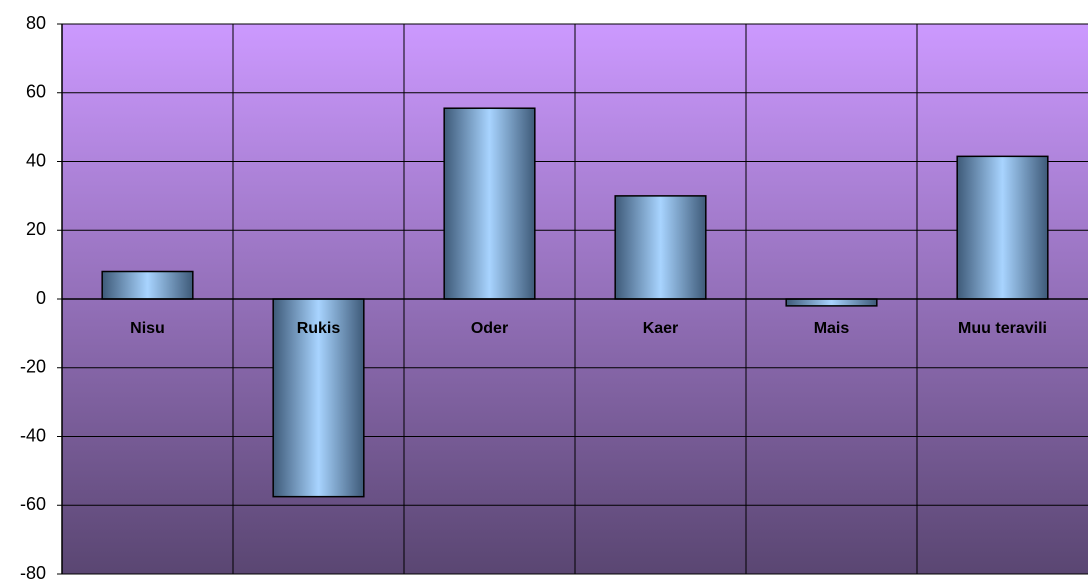 This screenshot has width=1088, height=579. Describe the element at coordinates (33, 435) in the screenshot. I see `y-tick-label: -40` at that location.